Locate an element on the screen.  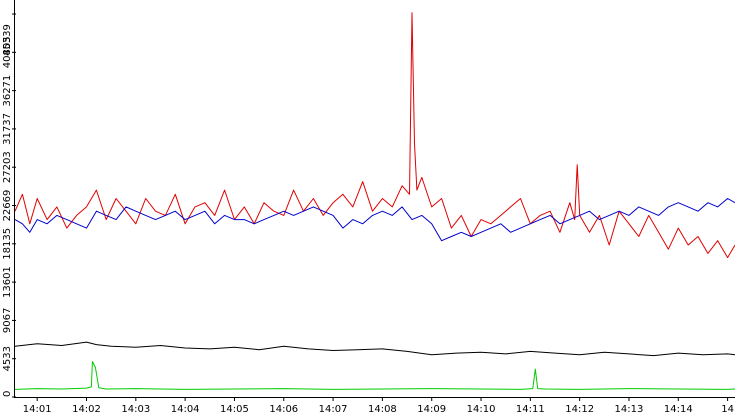
y-tick-label: 36271 is located at coordinates (7, 91).